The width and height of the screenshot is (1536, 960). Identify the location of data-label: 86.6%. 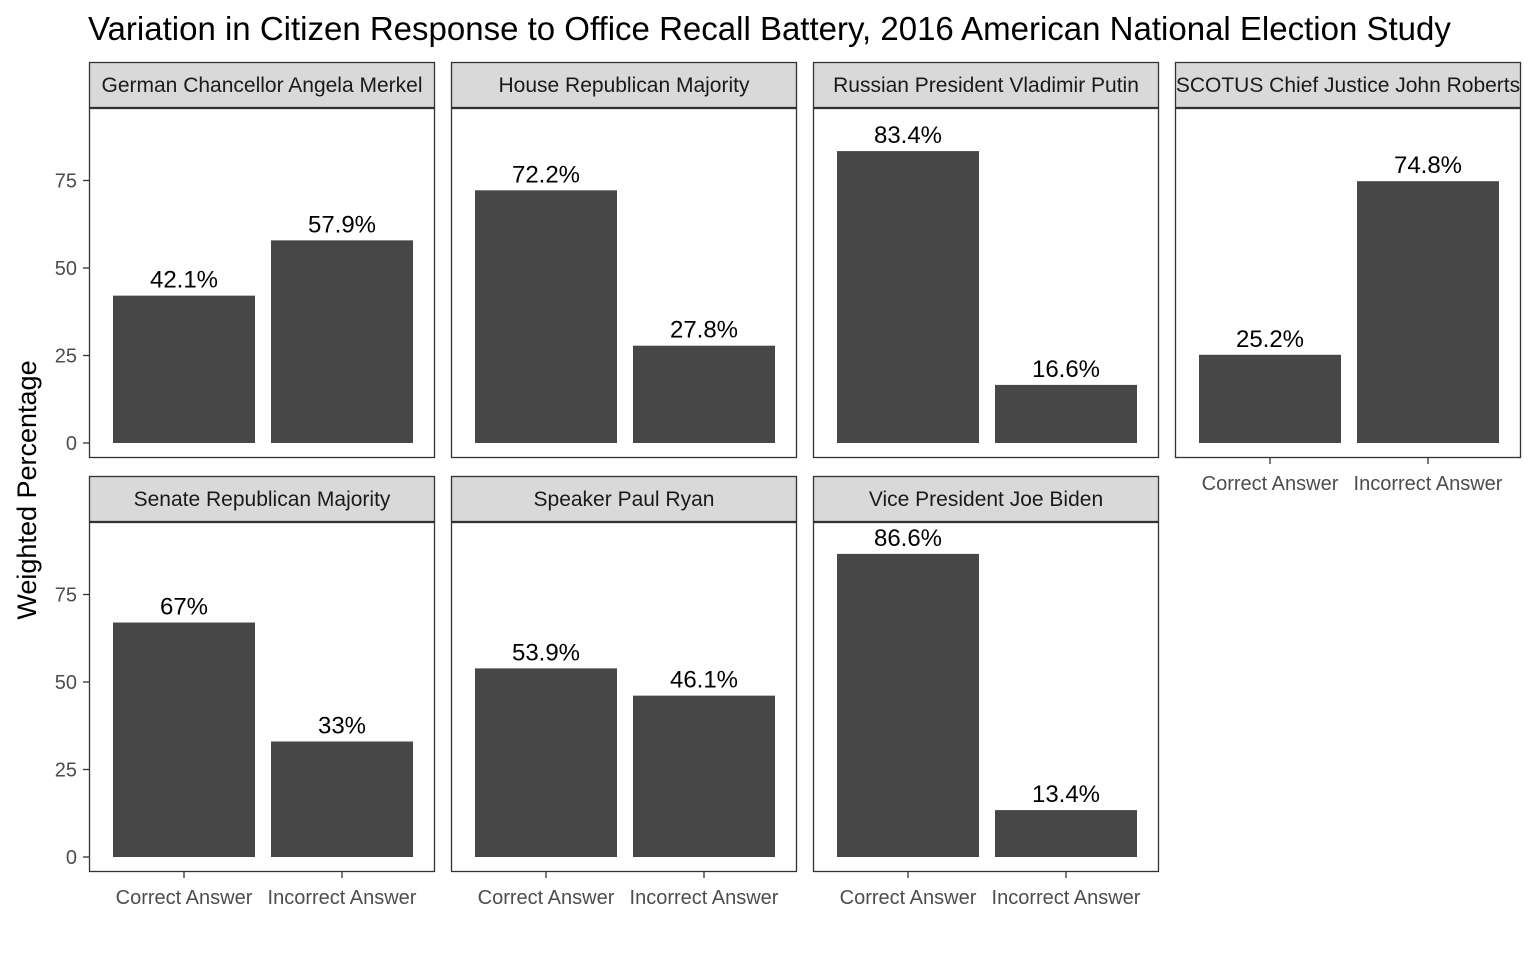
(908, 538).